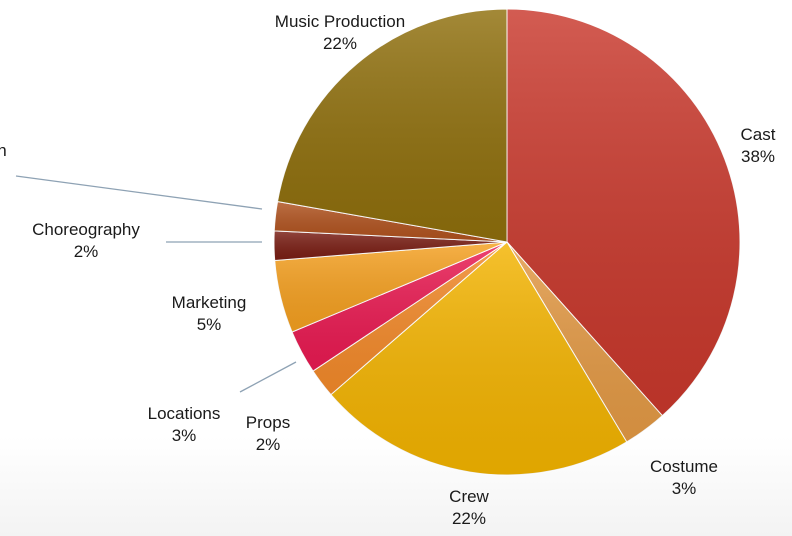 The height and width of the screenshot is (536, 792). Describe the element at coordinates (340, 21) in the screenshot. I see `slice-label-name: Music Production` at that location.